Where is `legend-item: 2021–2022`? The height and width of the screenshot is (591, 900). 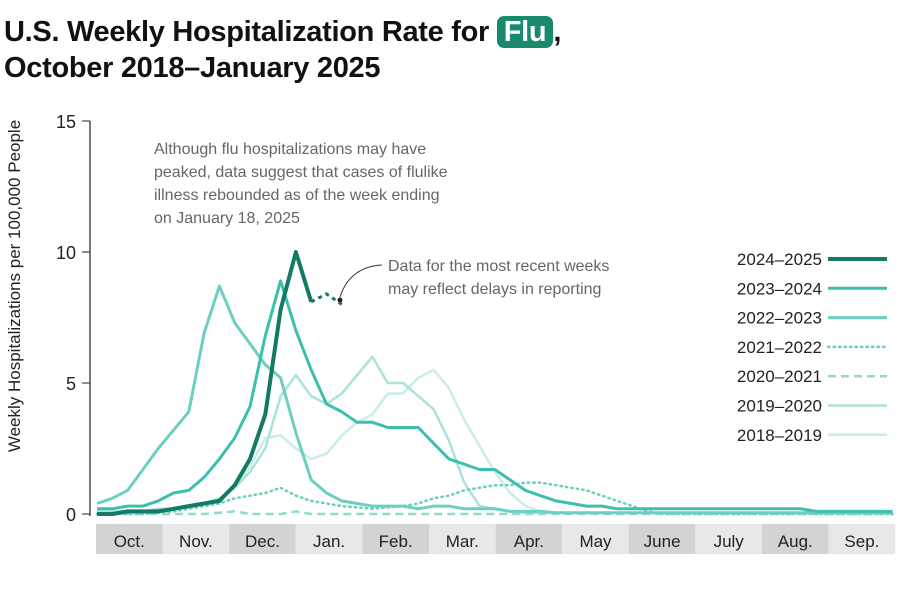
legend-item: 2021–2022 is located at coordinates (813, 347).